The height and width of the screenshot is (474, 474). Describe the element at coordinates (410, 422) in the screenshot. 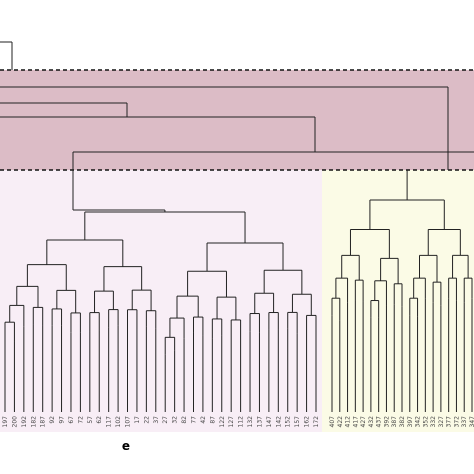

I see `leaf-label: 397` at that location.